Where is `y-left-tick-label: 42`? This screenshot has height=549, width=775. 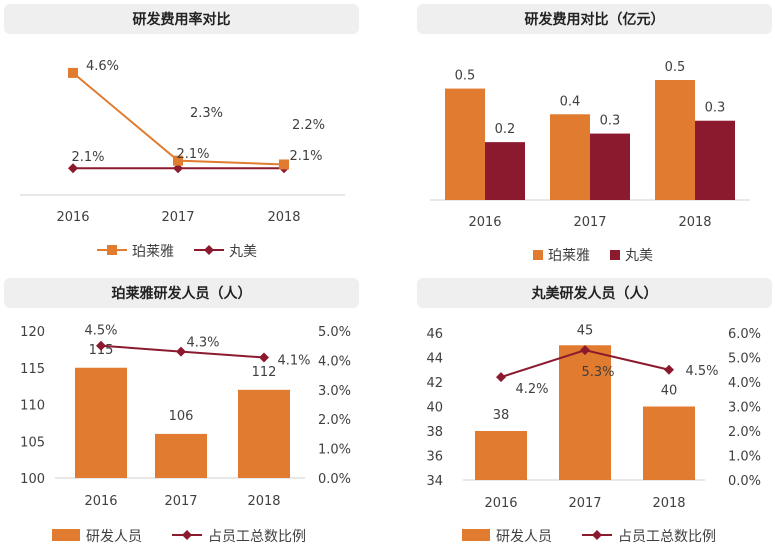
y-left-tick-label: 42 is located at coordinates (434, 383).